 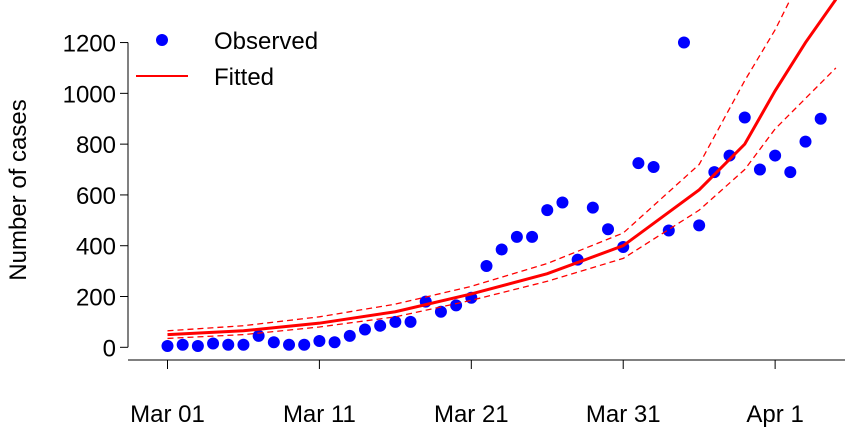 What do you see at coordinates (167, 414) in the screenshot?
I see `x-tick-label: Mar 01` at bounding box center [167, 414].